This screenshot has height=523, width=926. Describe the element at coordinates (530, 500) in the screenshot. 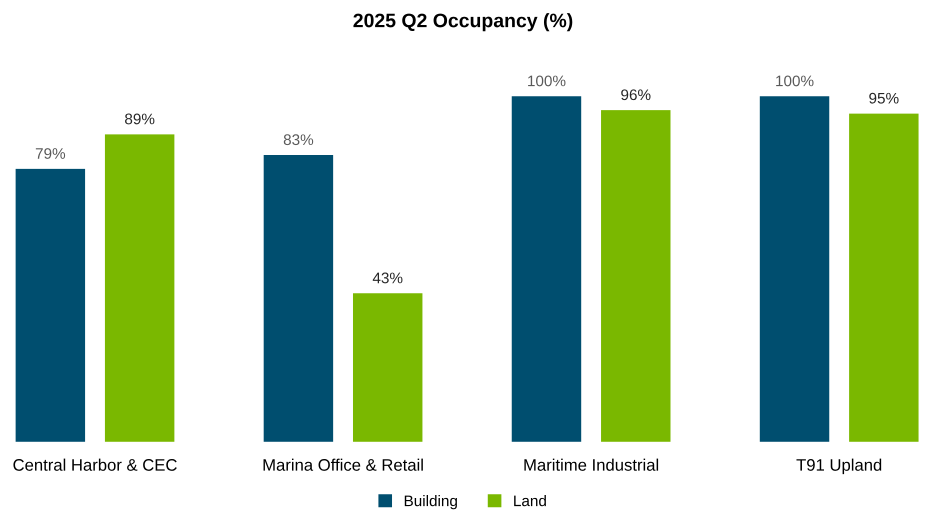

I see `legend-label: Land` at that location.